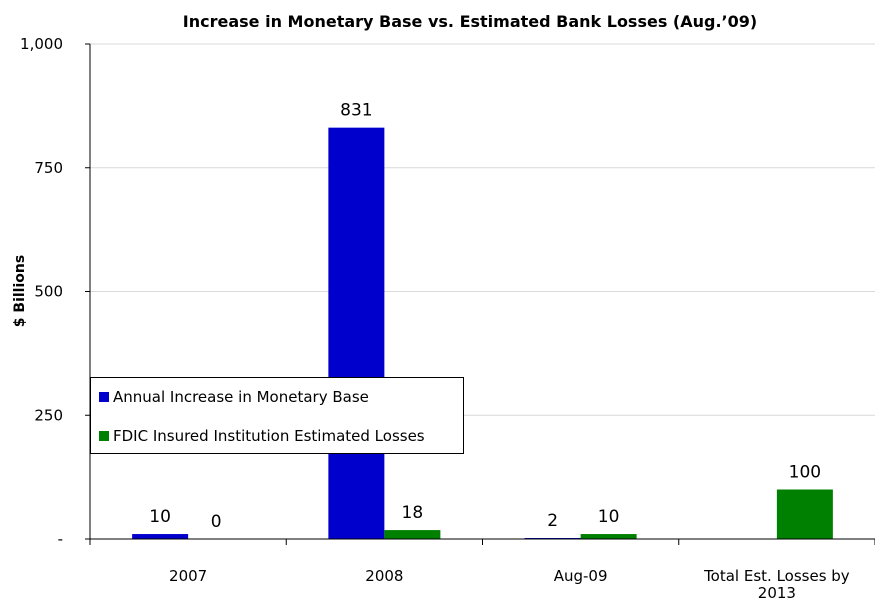 This screenshot has height=603, width=875. What do you see at coordinates (805, 473) in the screenshot?
I see `data-label: 100` at bounding box center [805, 473].